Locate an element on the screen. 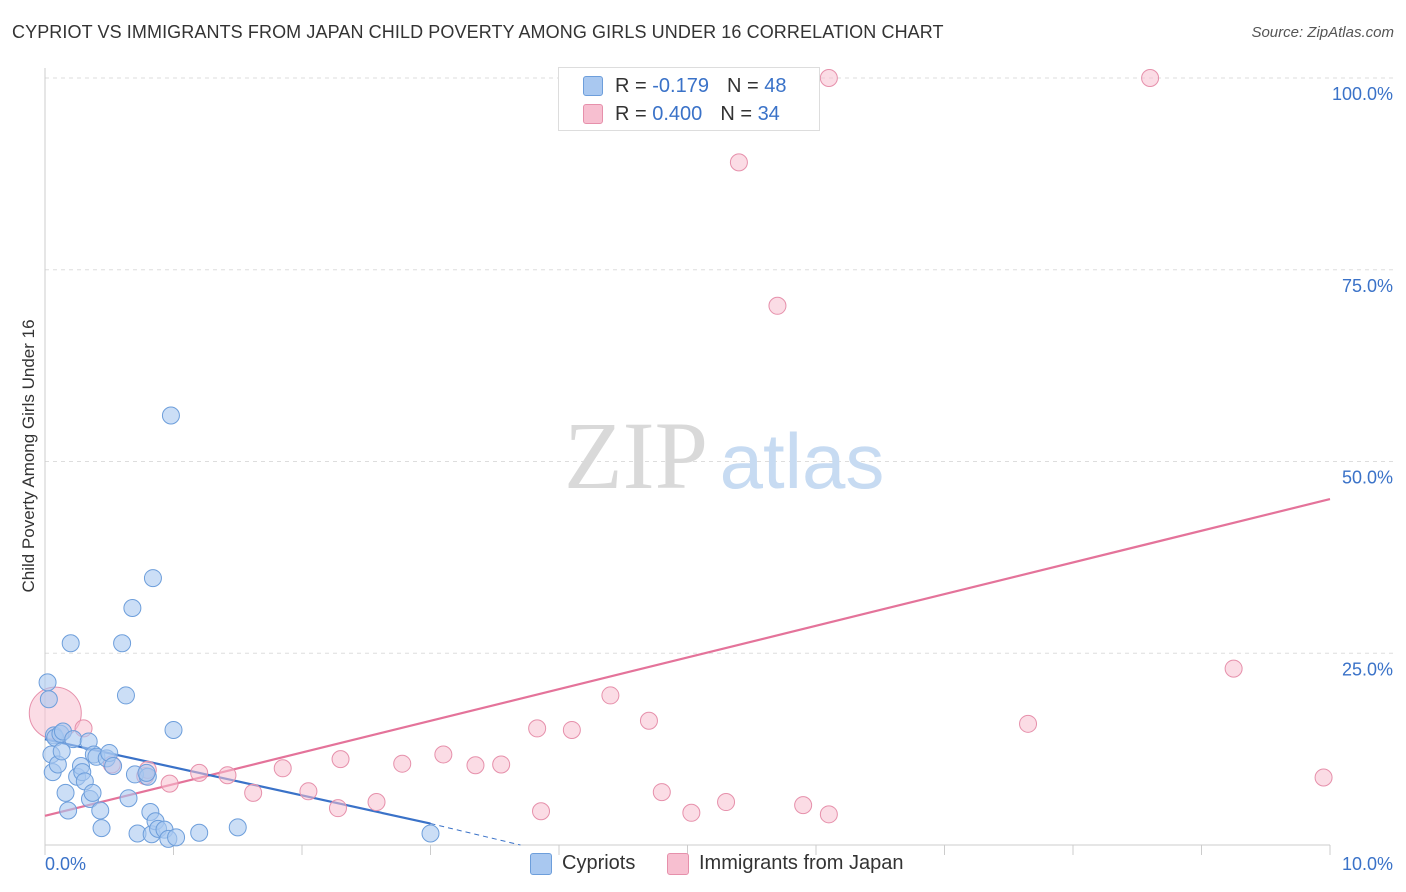 This screenshot has height=892, width=1406. correlation-legend: R = -0.179 N = 48 R = 0.400 N = 34 is located at coordinates (689, 99).